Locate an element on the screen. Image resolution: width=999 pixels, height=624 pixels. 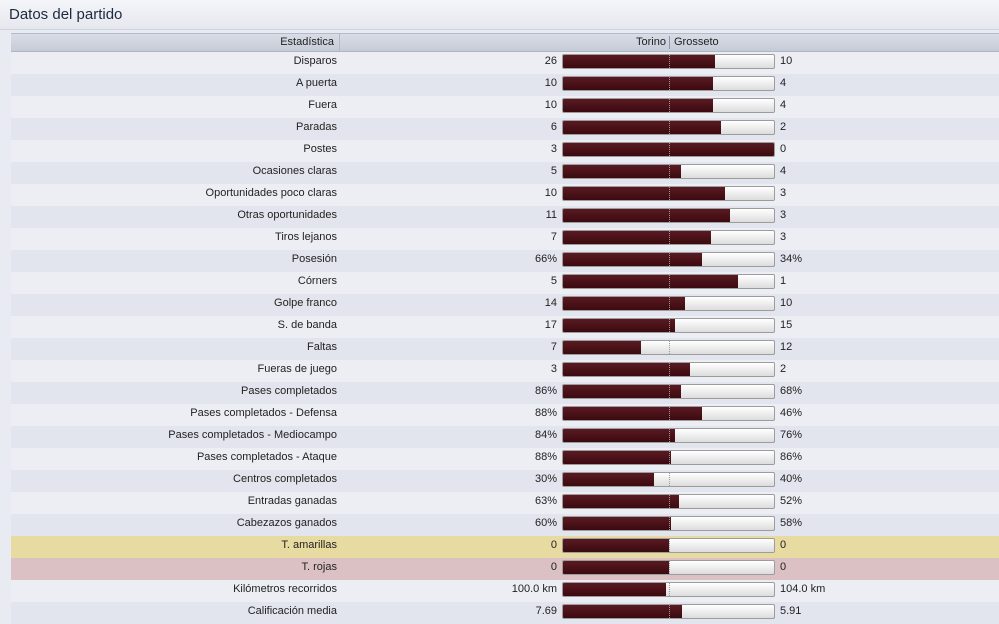
stat-row: Golpe franco 14 10 is located at coordinates (505, 305).